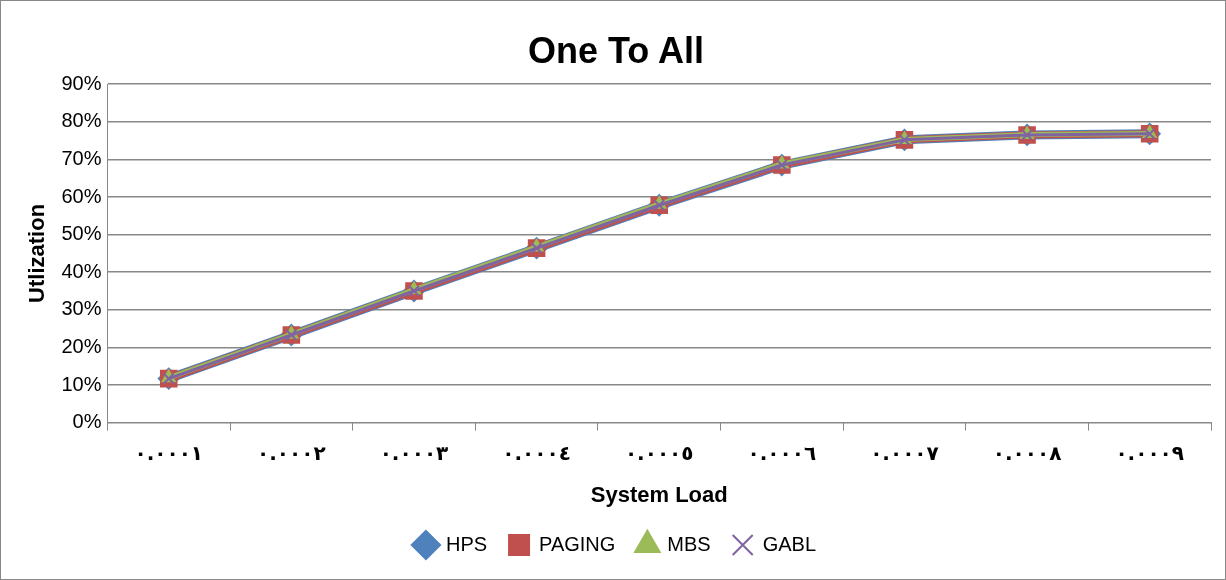 This screenshot has height=580, width=1226. What do you see at coordinates (536, 452) in the screenshot?
I see `x-tick-label: ٠.٠٠٠٤` at bounding box center [536, 452].